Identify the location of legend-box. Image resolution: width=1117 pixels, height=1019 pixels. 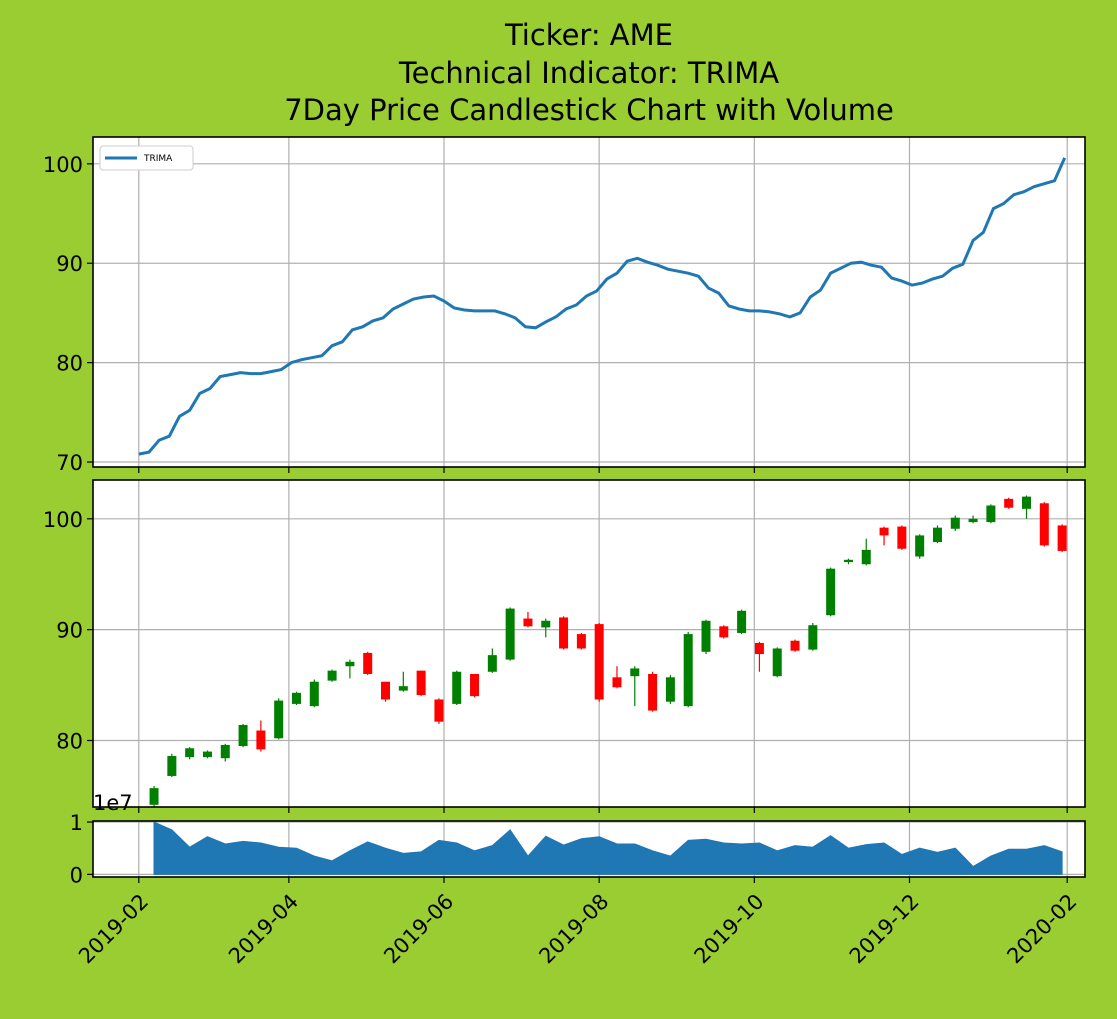
(146, 158).